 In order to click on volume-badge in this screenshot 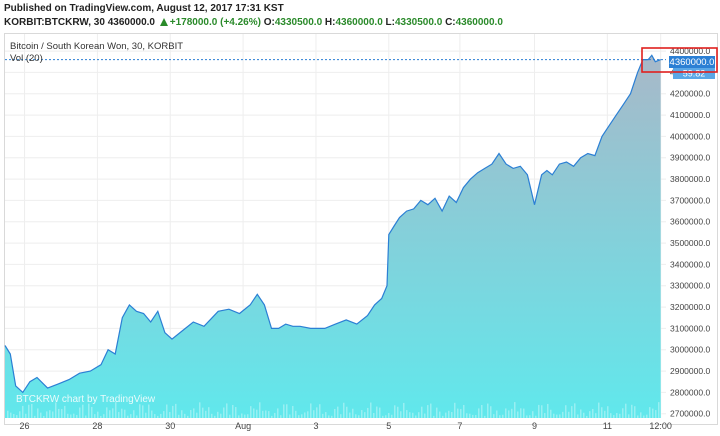, I will do `click(694, 73)`.